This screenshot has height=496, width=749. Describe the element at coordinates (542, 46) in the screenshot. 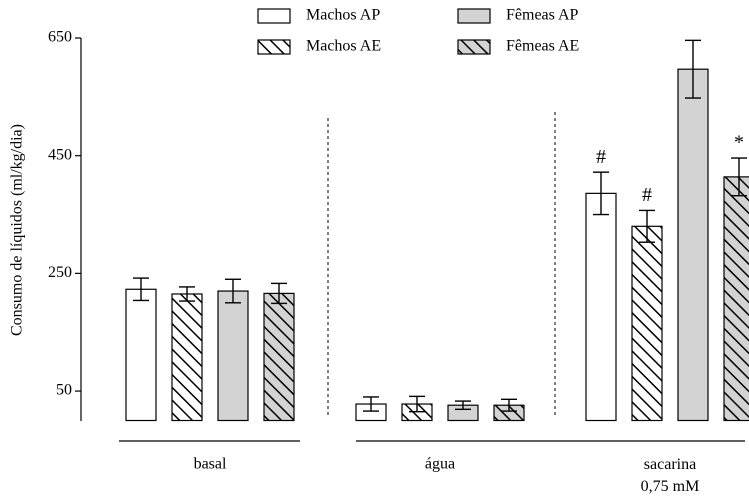

I see `legend-label: Fêmeas AE` at that location.